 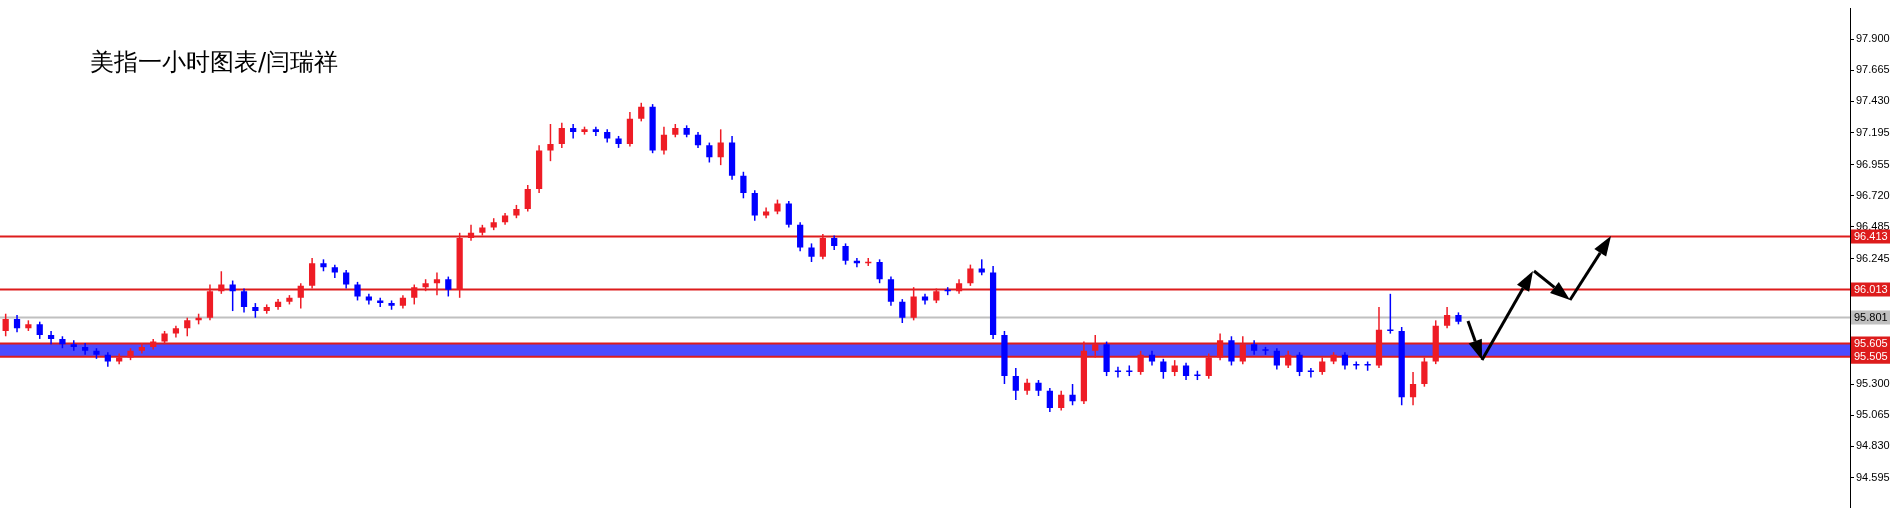 What do you see at coordinates (1873, 163) in the screenshot?
I see `y-tick-label: 96.955` at bounding box center [1873, 163].